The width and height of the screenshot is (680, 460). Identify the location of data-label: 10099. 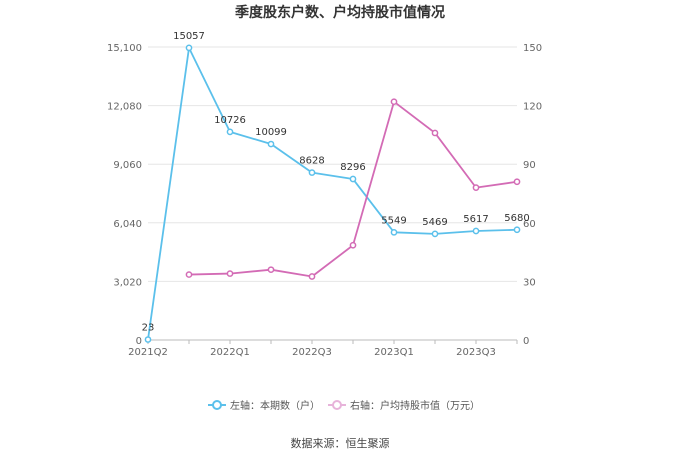
(271, 132).